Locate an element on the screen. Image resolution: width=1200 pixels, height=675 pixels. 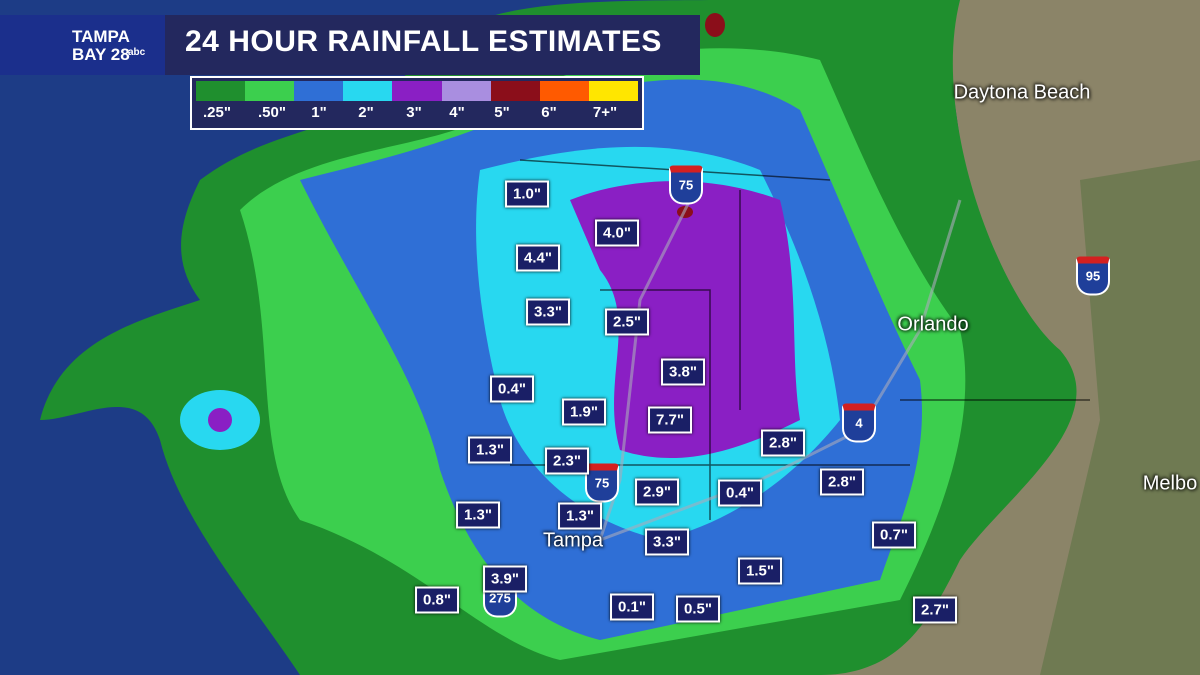
title: 24 HOUR RAINFALL ESTIMATES is located at coordinates (423, 41).